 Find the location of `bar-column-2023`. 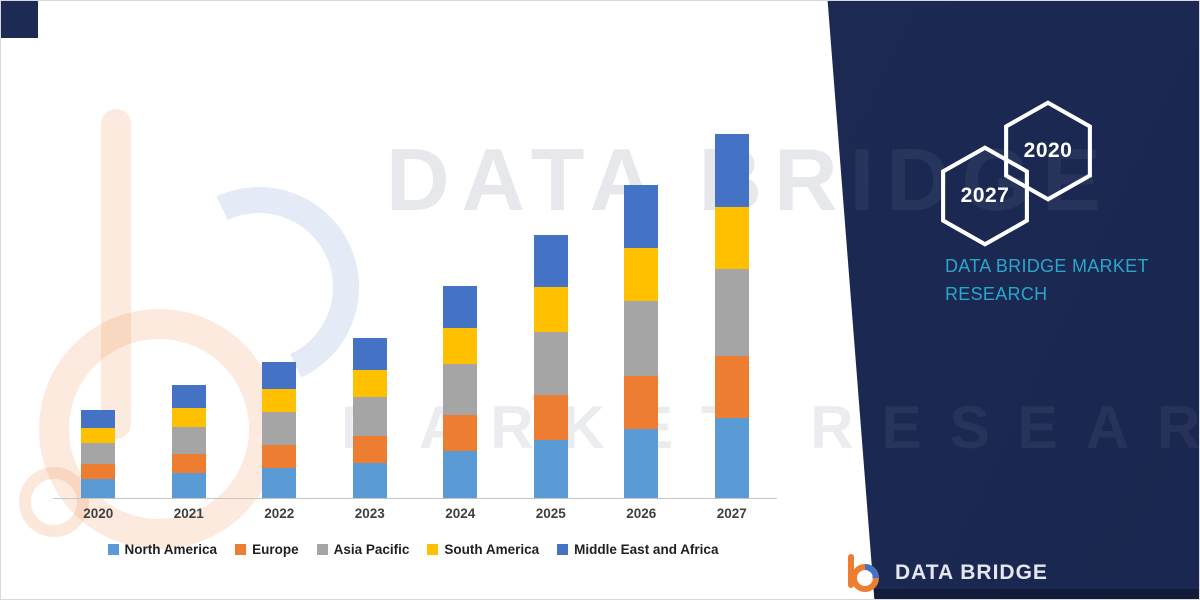

bar-column-2023 is located at coordinates (370, 316).